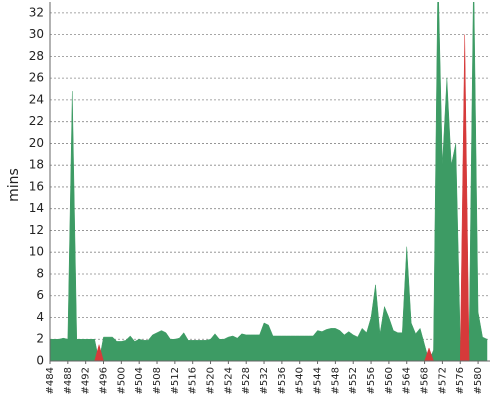  What do you see at coordinates (264, 380) in the screenshot?
I see `x-tick-label: #532` at bounding box center [264, 380].